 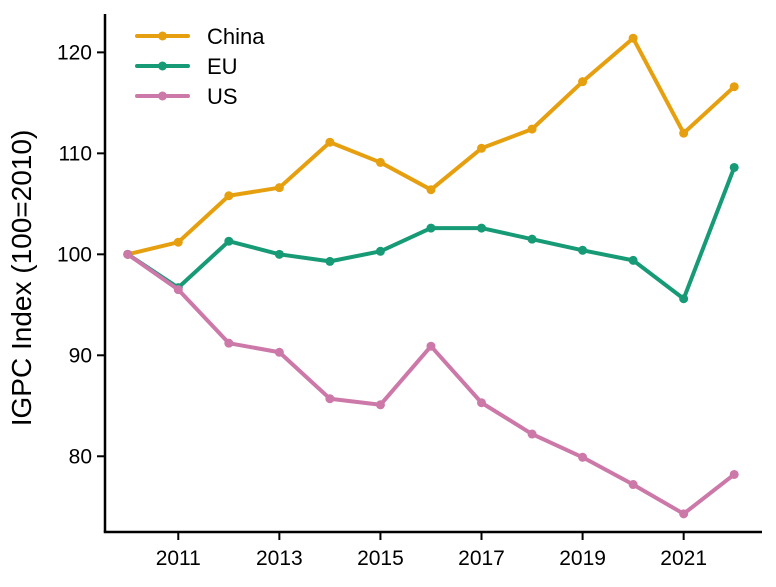 What do you see at coordinates (80, 456) in the screenshot?
I see `y-tick-label: 80` at bounding box center [80, 456].